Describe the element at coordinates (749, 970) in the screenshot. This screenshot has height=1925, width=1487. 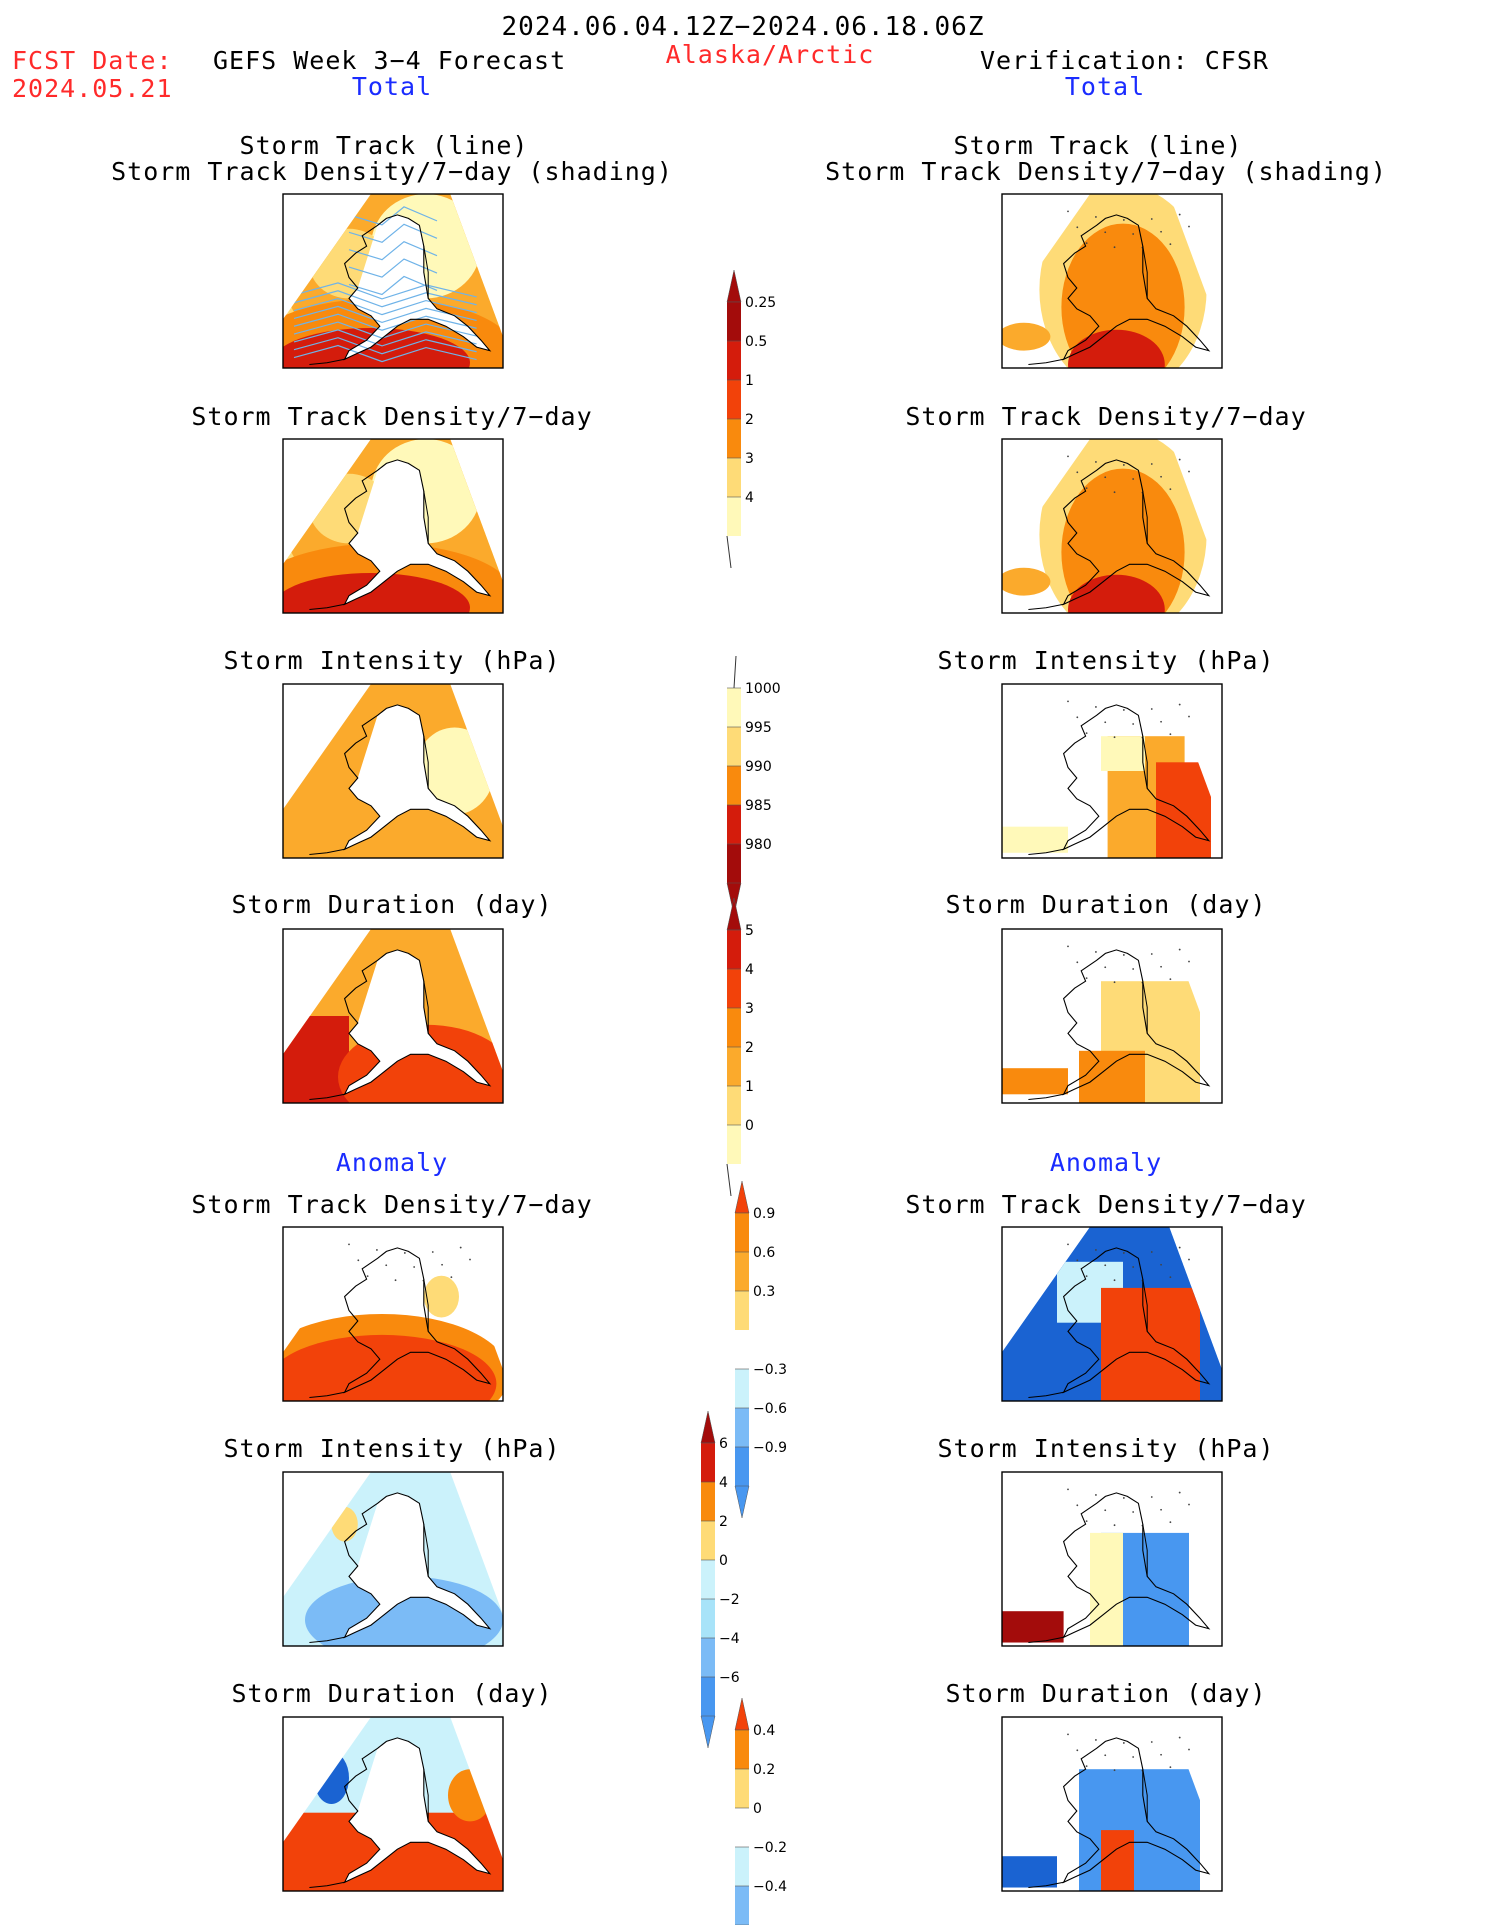
I see `colorbar-tick-label: 4` at that location.